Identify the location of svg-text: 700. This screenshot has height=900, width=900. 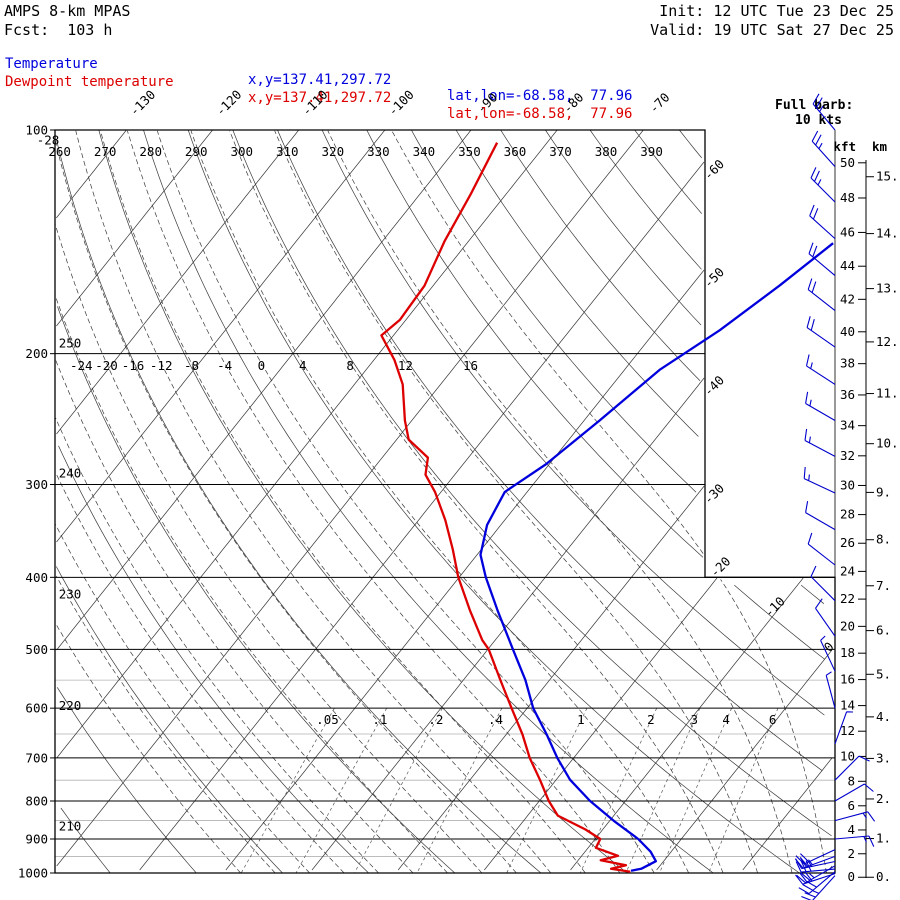
(36, 757).